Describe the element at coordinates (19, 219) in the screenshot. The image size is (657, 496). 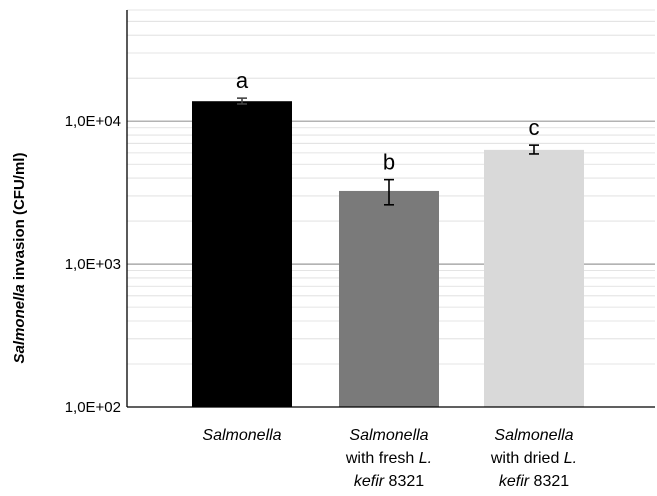
I see `y-axis-label-rest: invasion (CFU/ml)` at that location.